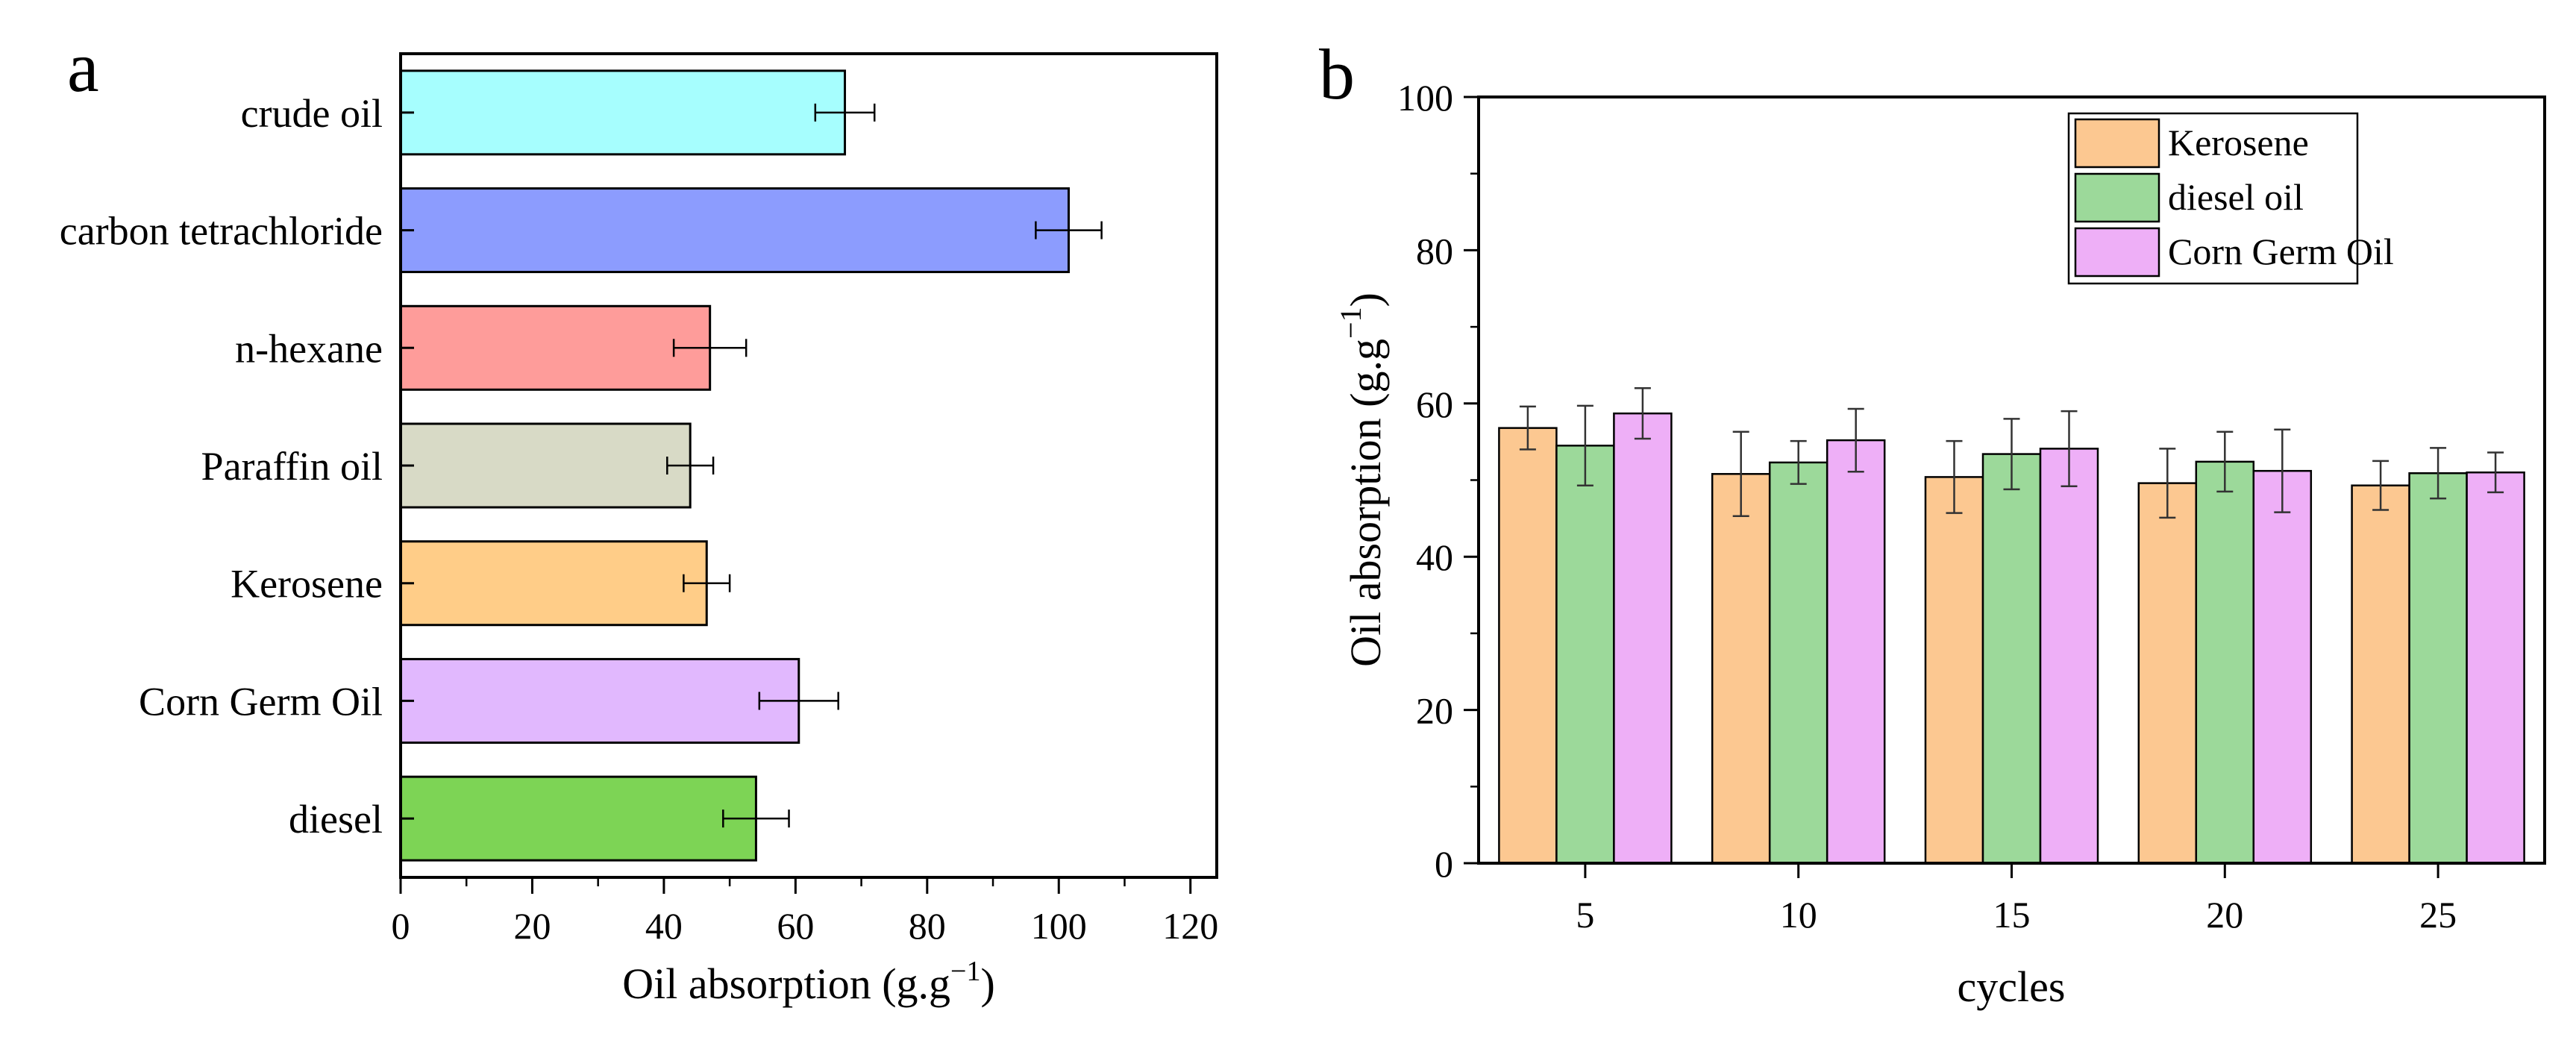 This screenshot has height=1043, width=2576. I want to click on panel-b-x-ticks: 5 10 15 20 25, so click(2017, 899).